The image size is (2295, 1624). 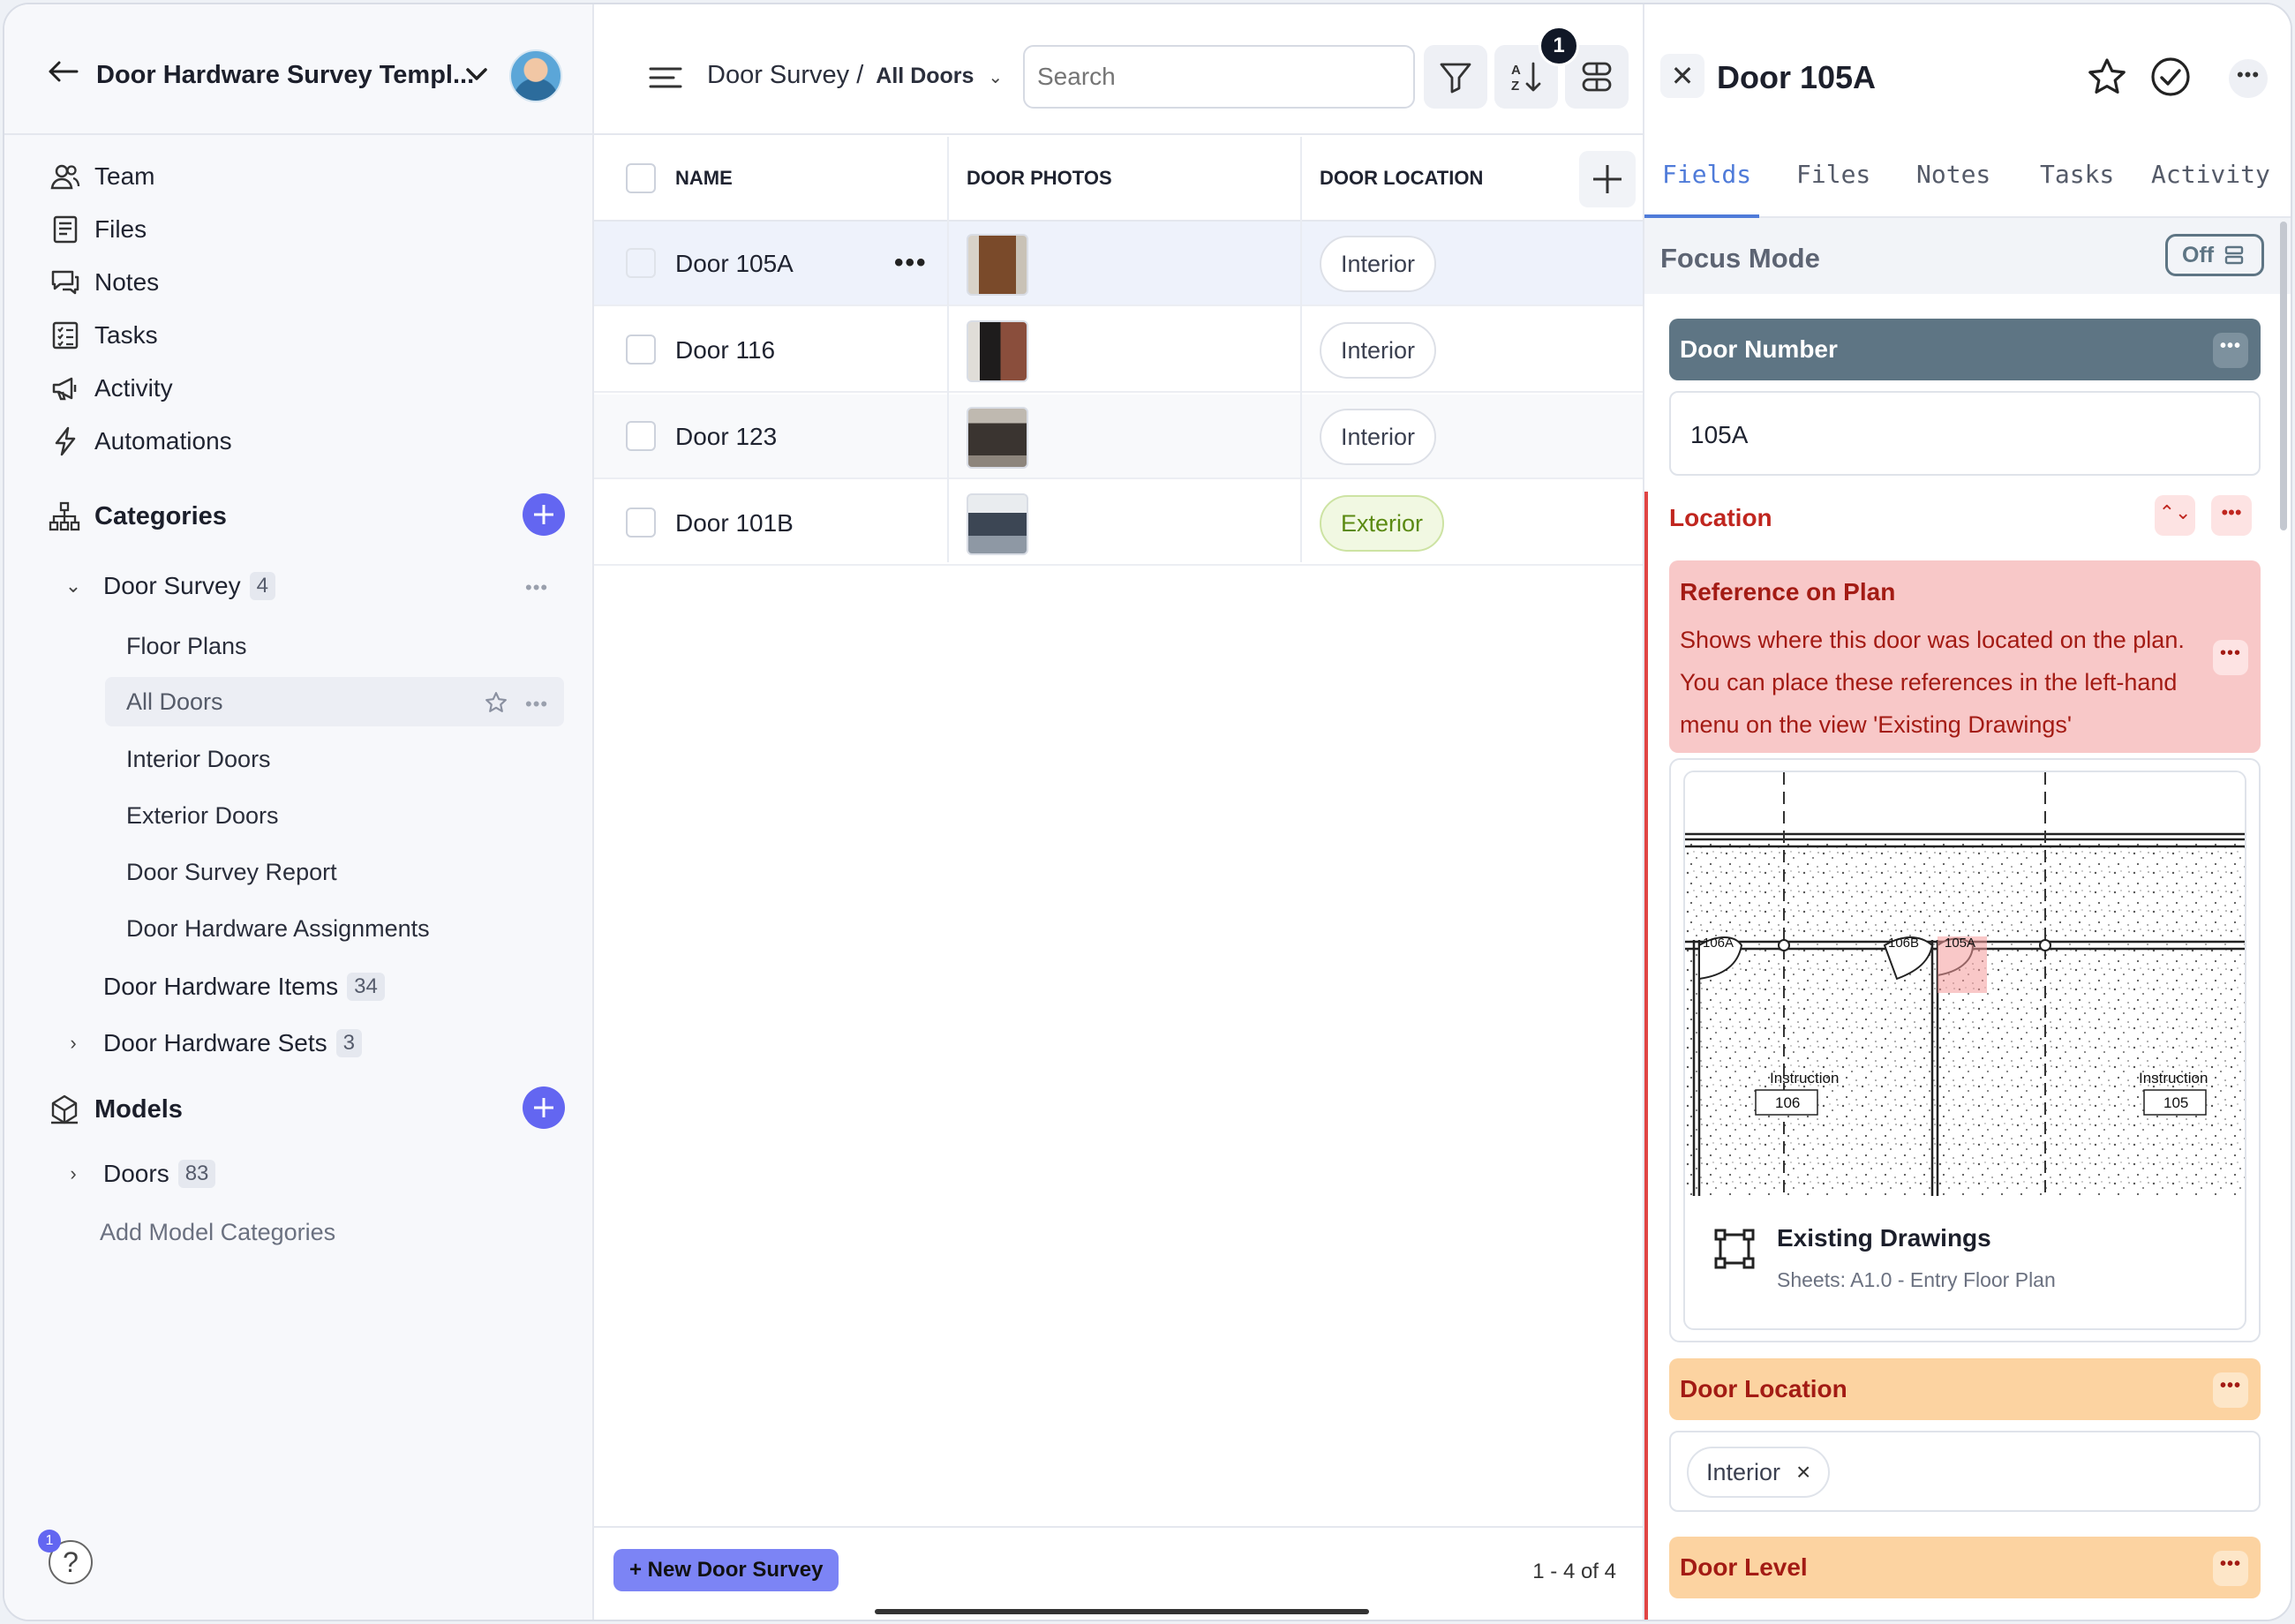 What do you see at coordinates (1965, 349) in the screenshot?
I see `field-header-door-number: Door Number •••` at bounding box center [1965, 349].